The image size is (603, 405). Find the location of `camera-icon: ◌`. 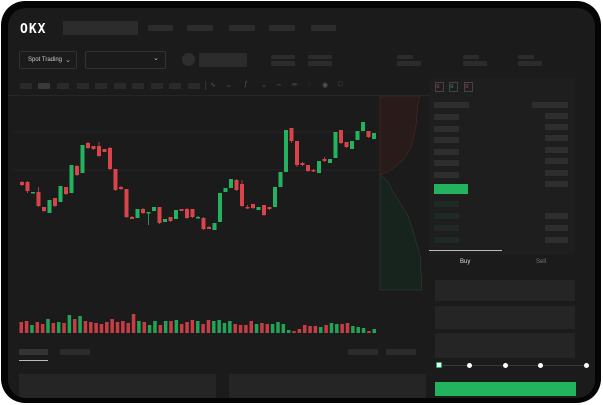

camera-icon: ◌ is located at coordinates (309, 84).